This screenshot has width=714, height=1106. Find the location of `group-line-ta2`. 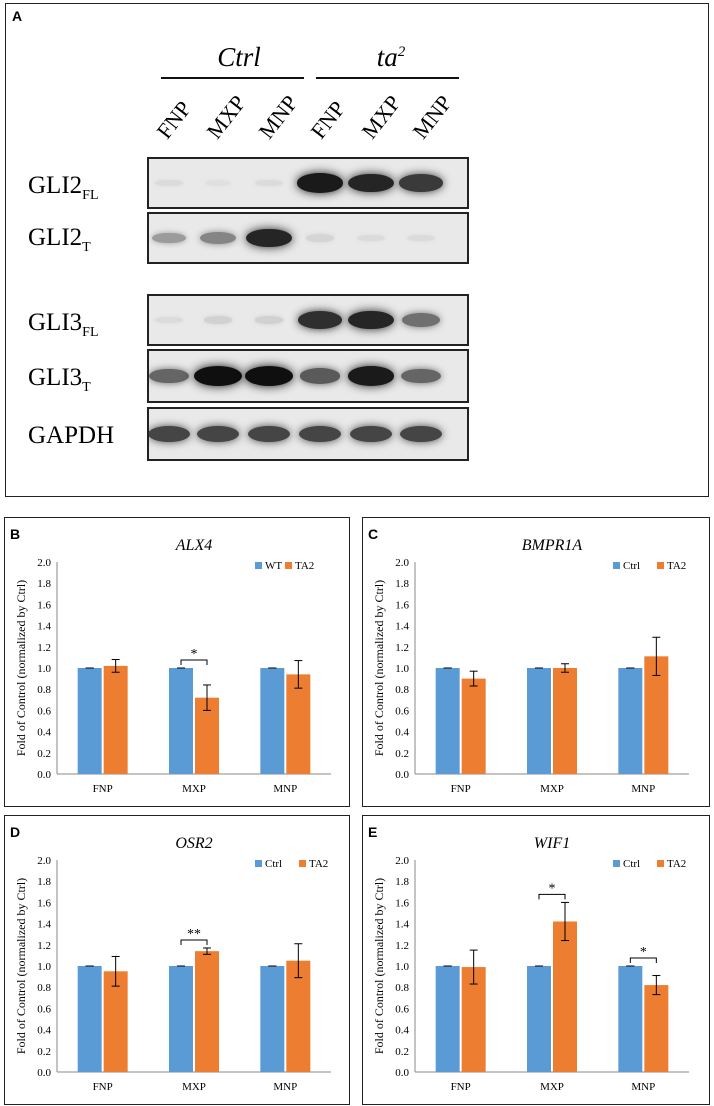

group-line-ta2 is located at coordinates (387, 78).